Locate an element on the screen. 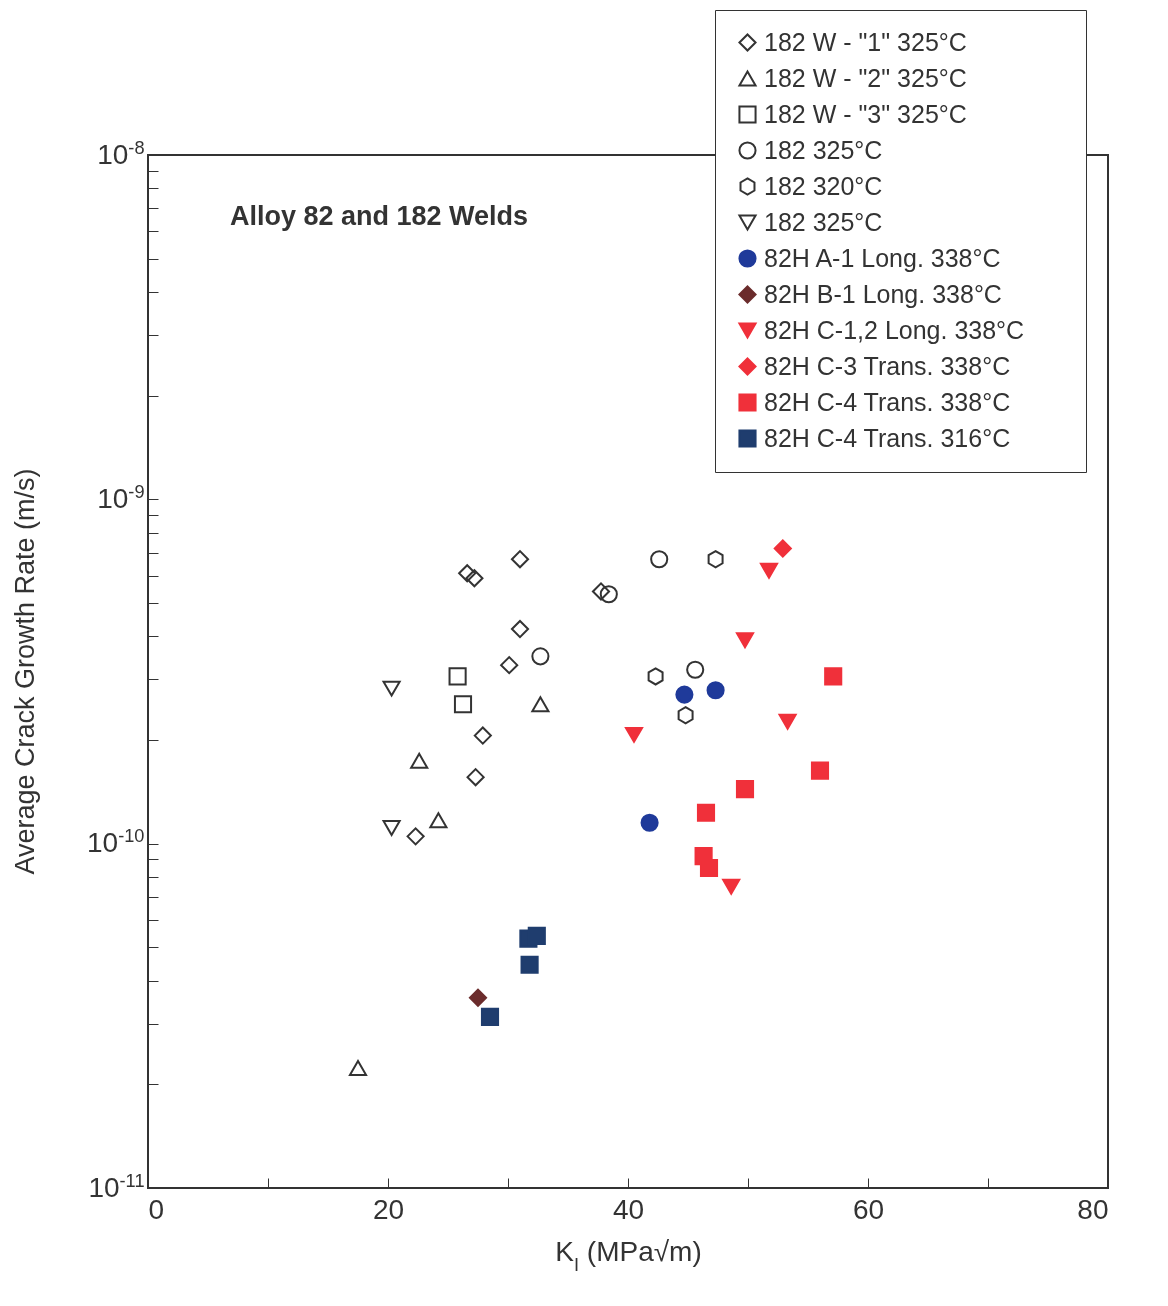  legend-label: 182 320°C is located at coordinates (823, 185).